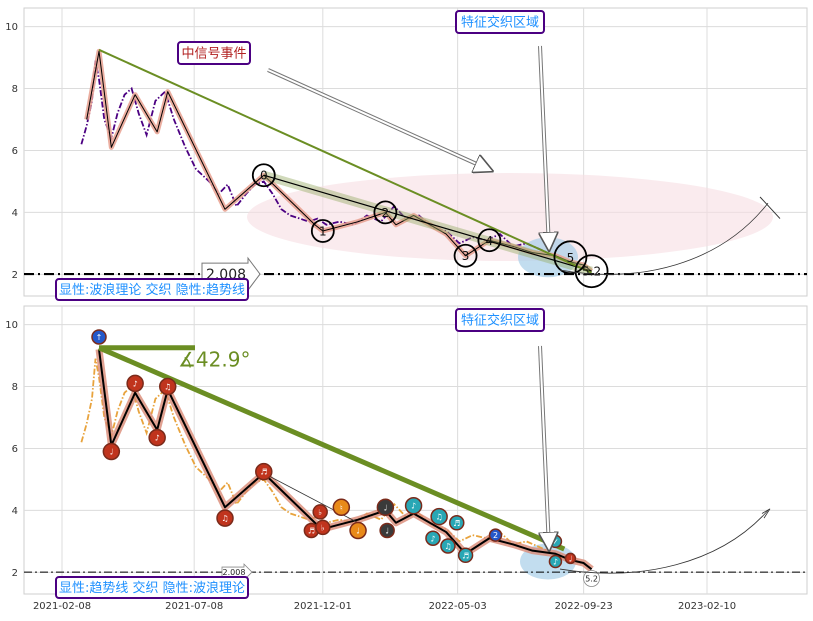  I want to click on signal-event-label-box, so click(214, 53).